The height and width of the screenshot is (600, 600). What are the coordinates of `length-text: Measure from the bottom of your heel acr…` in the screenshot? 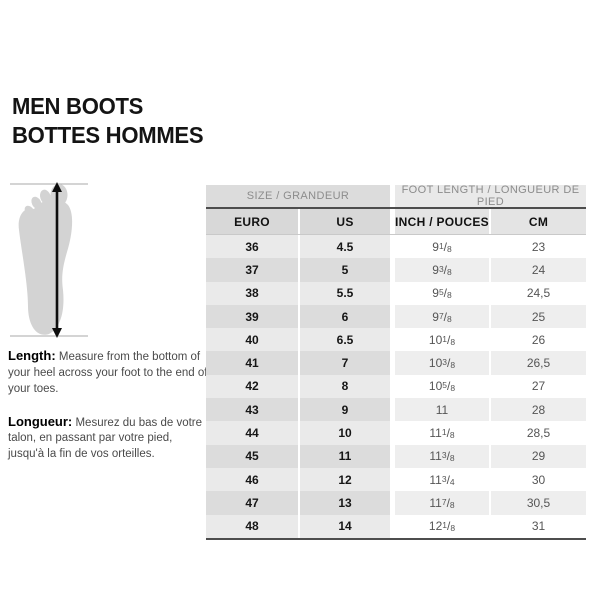 It's located at (108, 373).